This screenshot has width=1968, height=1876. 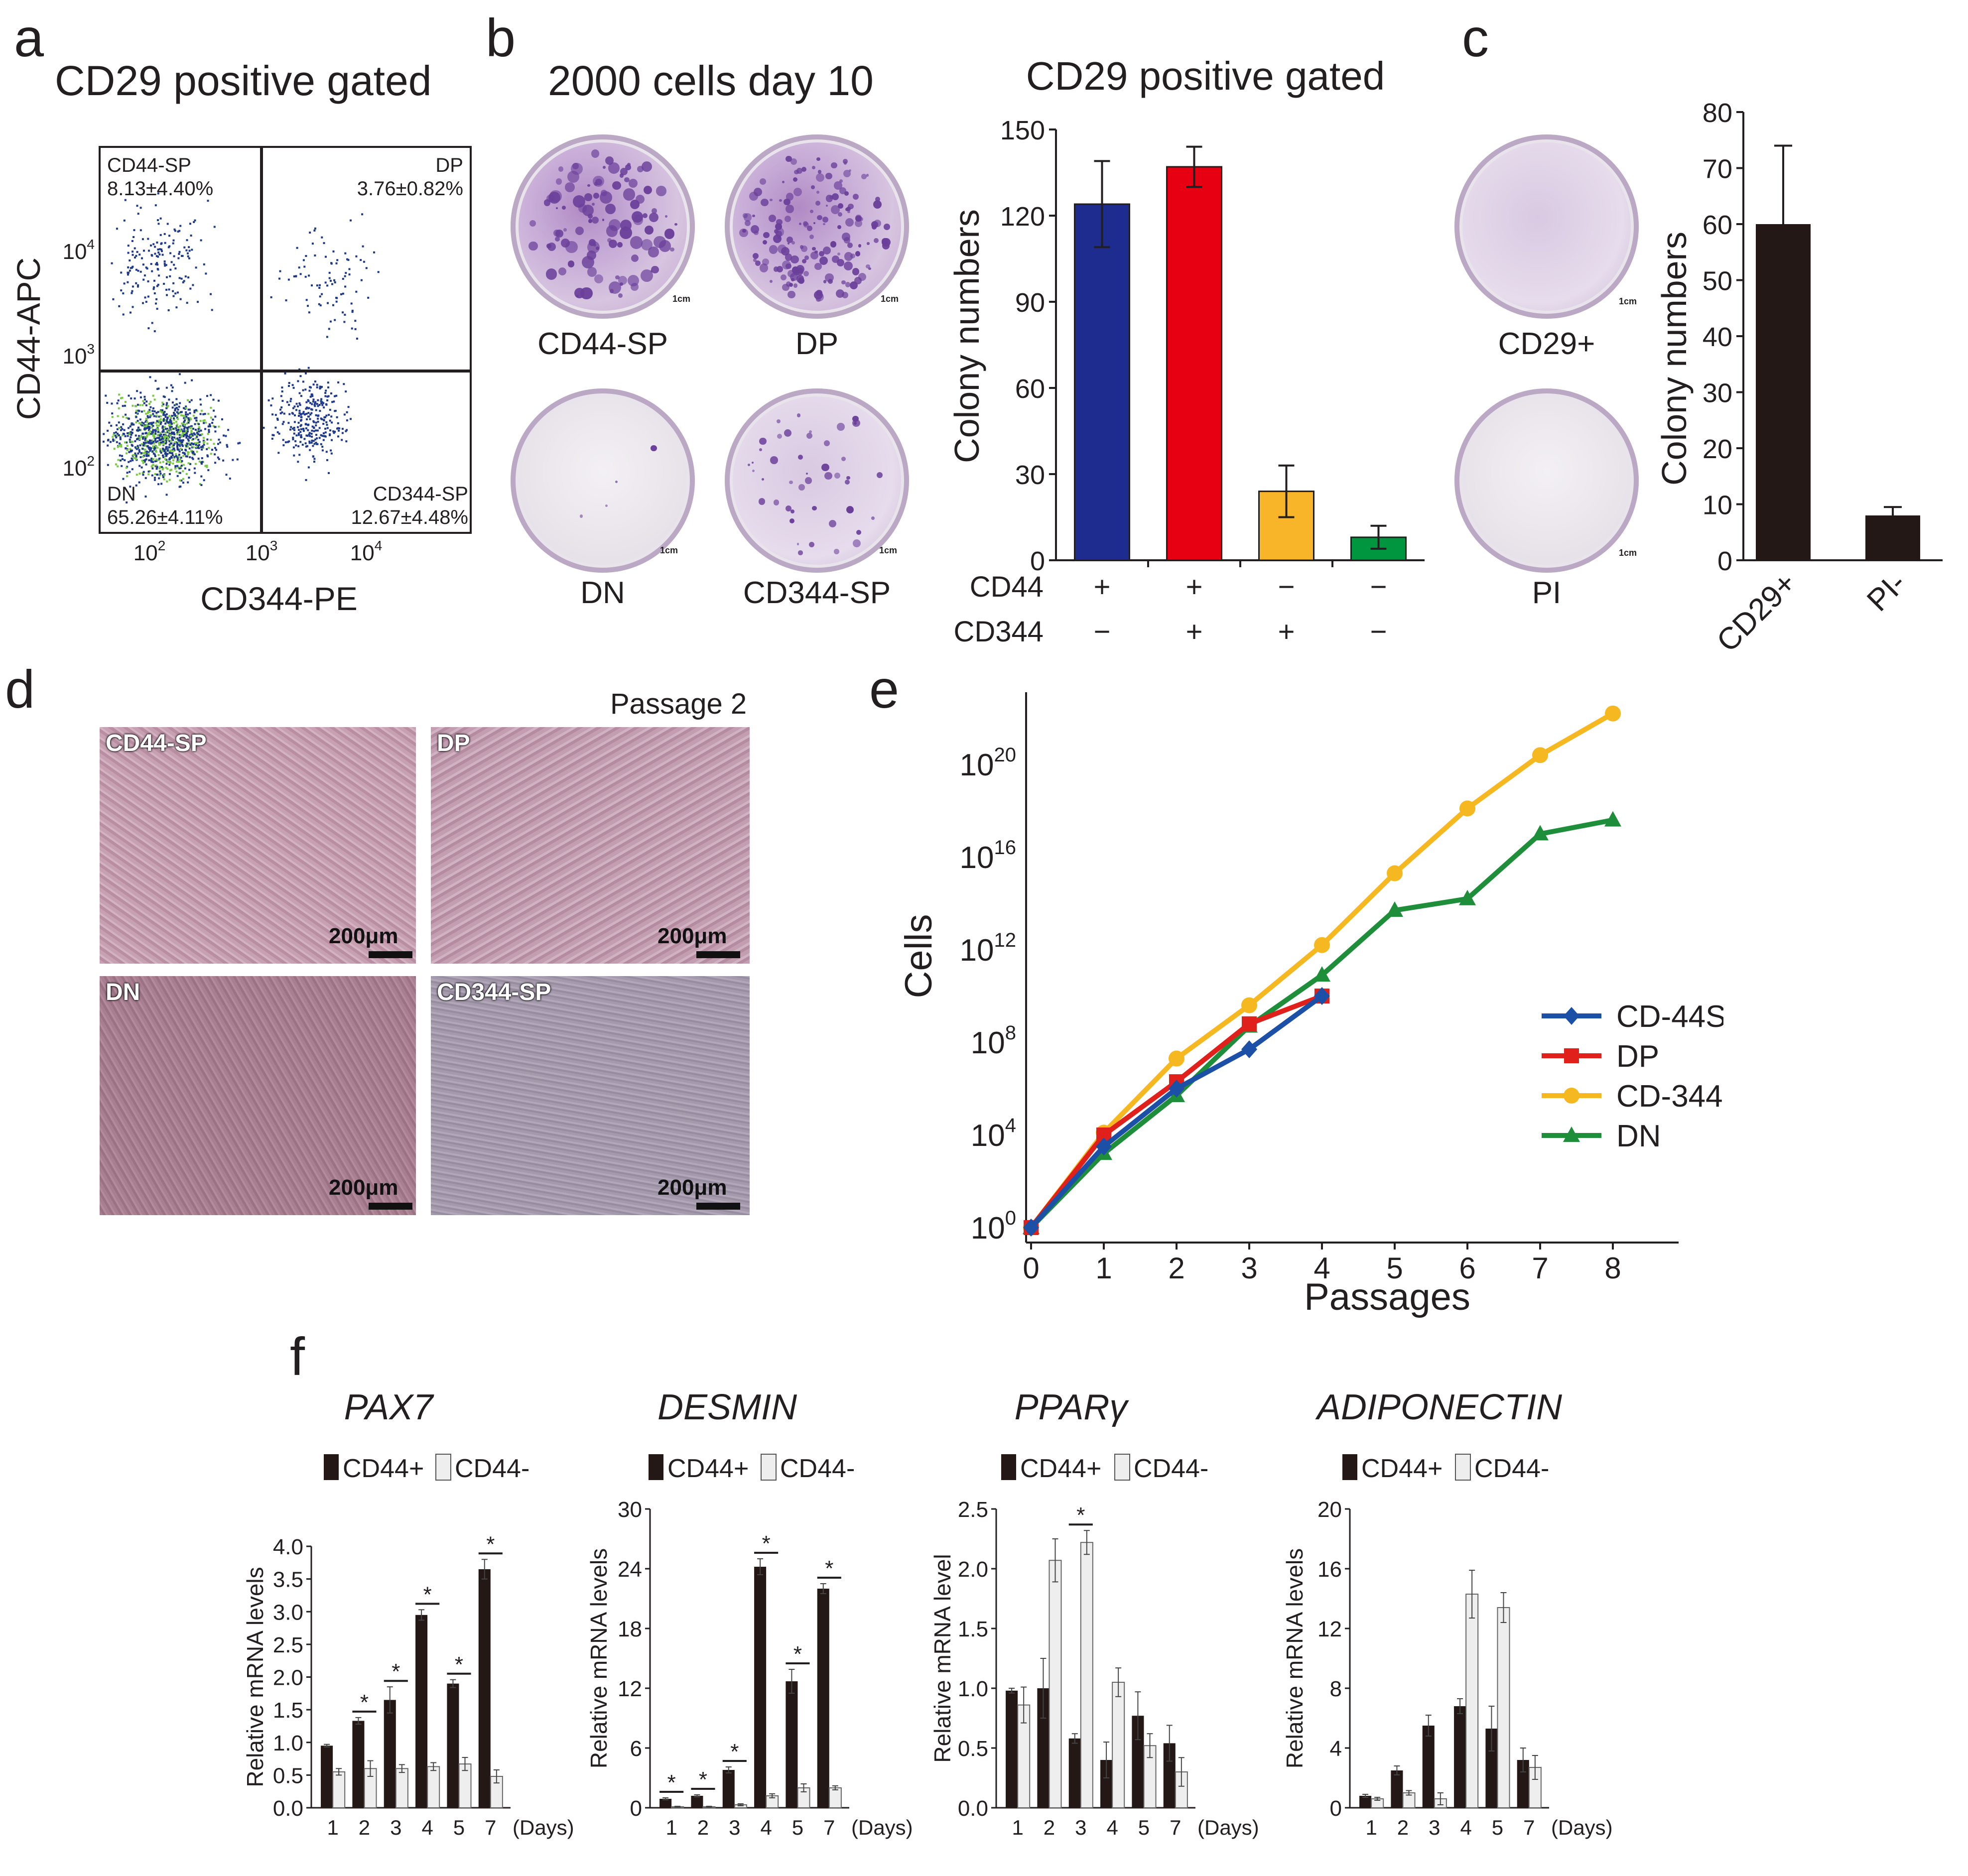 I want to click on chart-c-y-tick-label: 60, so click(x=1718, y=225).